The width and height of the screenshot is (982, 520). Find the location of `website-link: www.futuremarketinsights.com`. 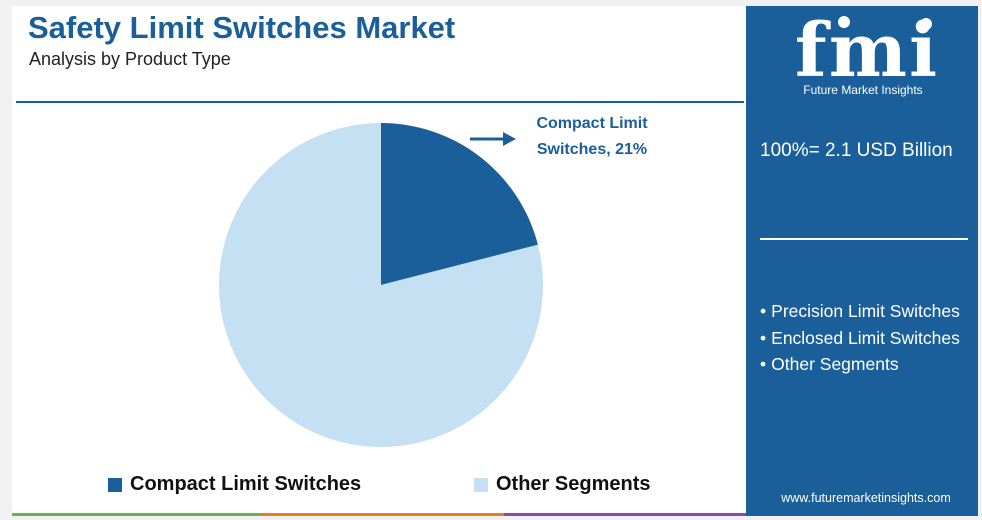

website-link: www.futuremarketinsights.com is located at coordinates (866, 498).